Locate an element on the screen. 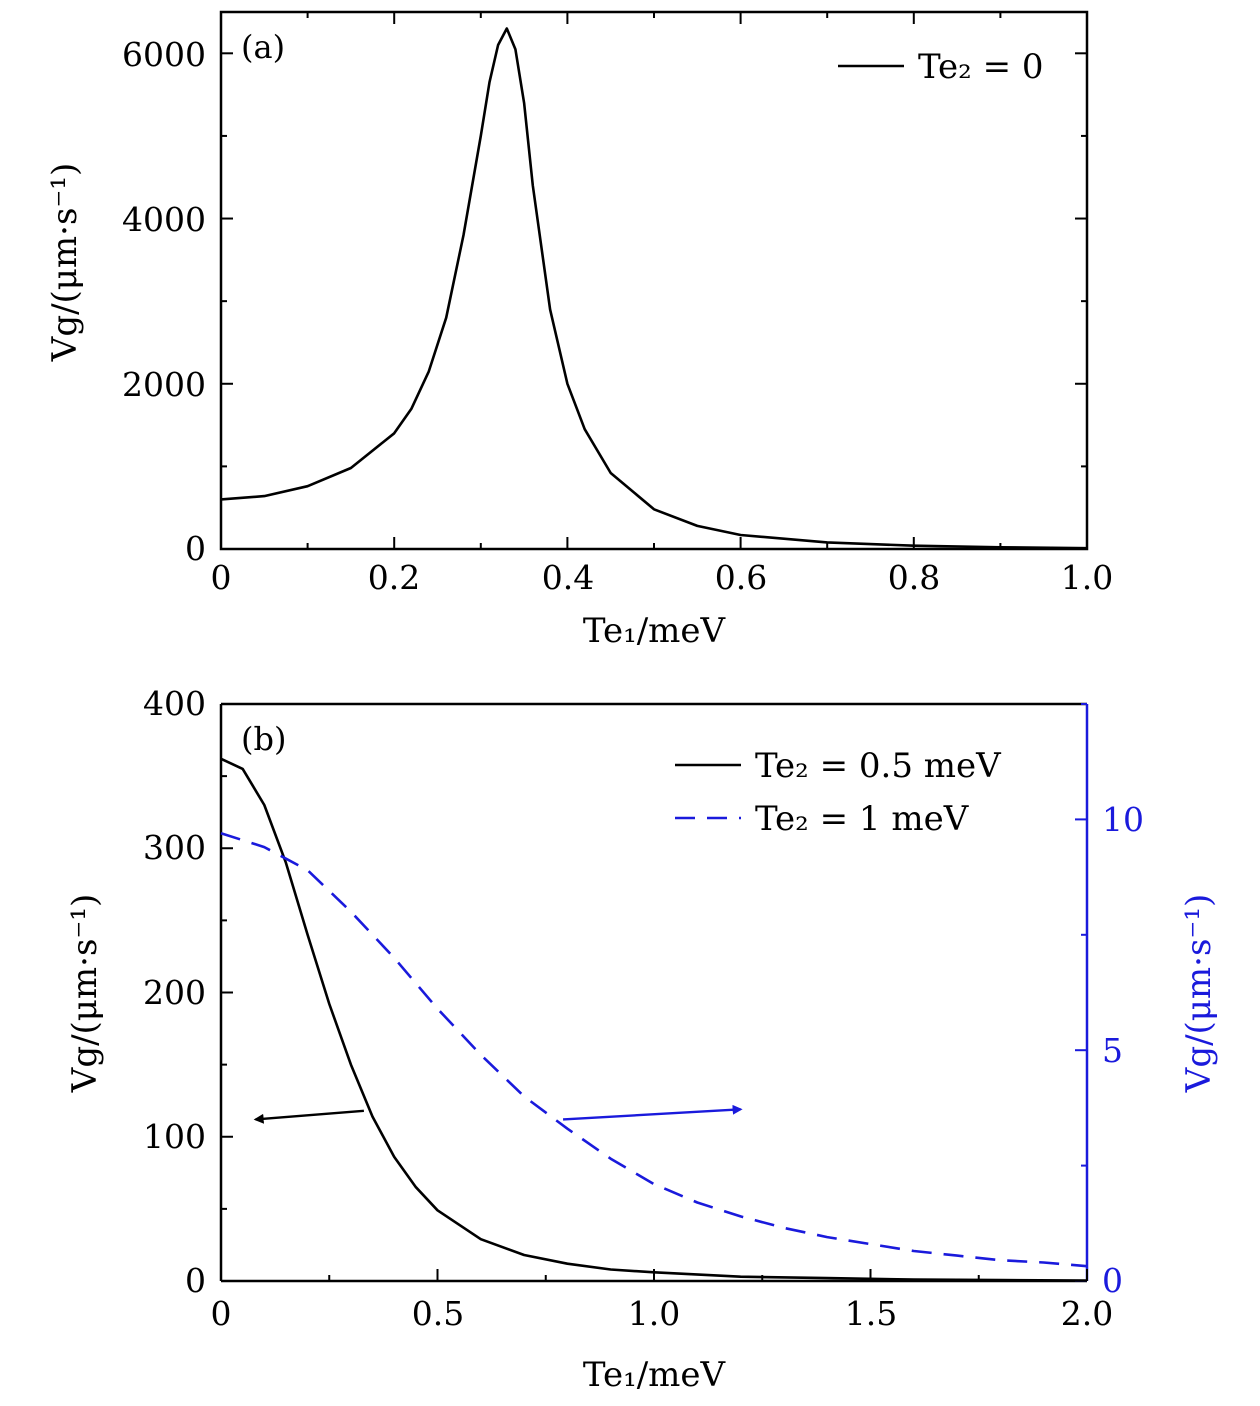  legend-label: Te₂ = 0 is located at coordinates (981, 67).